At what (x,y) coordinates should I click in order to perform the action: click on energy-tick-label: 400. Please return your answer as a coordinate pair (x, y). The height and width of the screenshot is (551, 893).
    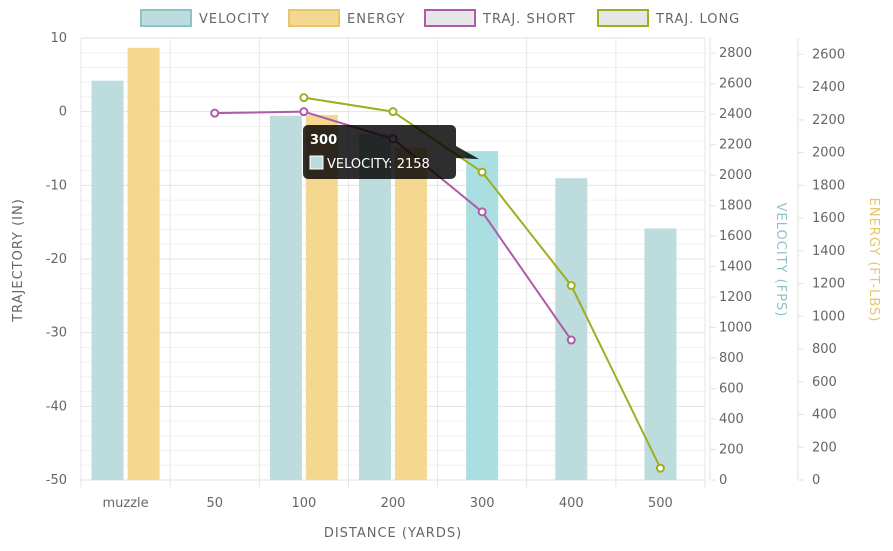
    Looking at the image, I should click on (824, 415).